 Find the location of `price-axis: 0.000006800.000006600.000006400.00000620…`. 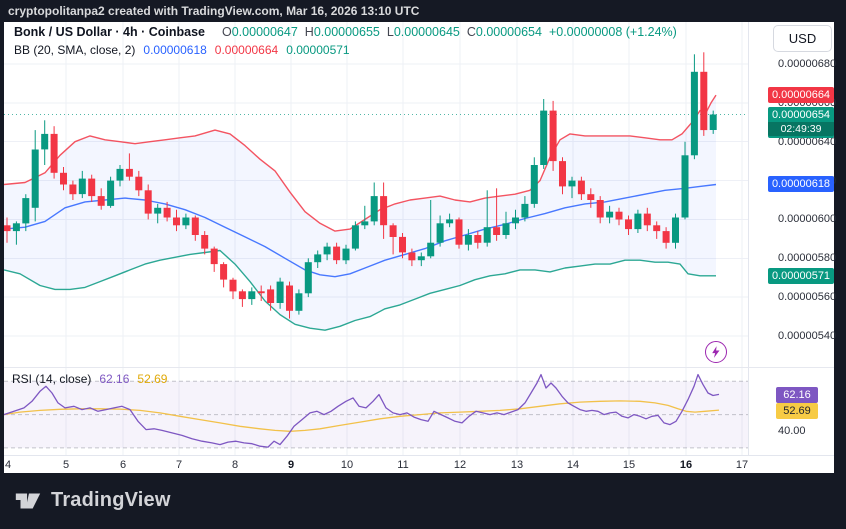

price-axis: 0.000006800.000006600.000006400.00000620… is located at coordinates (792, 238).